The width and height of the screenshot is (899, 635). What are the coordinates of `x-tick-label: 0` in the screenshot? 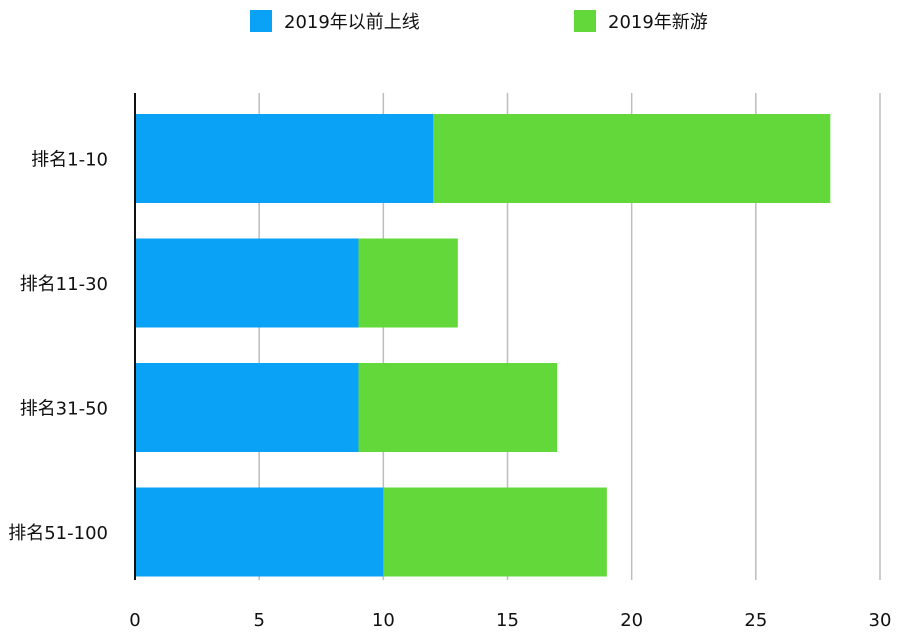 It's located at (134, 620).